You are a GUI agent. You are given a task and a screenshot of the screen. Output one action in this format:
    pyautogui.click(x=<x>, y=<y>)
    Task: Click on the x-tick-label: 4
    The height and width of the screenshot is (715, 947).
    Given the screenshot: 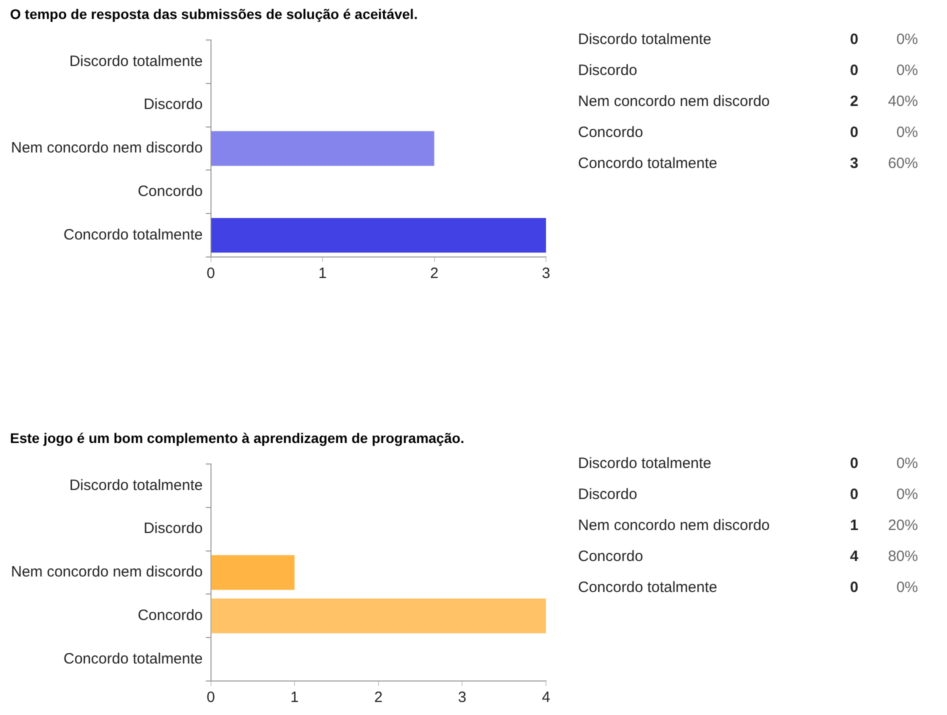 What is the action you would take?
    pyautogui.click(x=546, y=697)
    